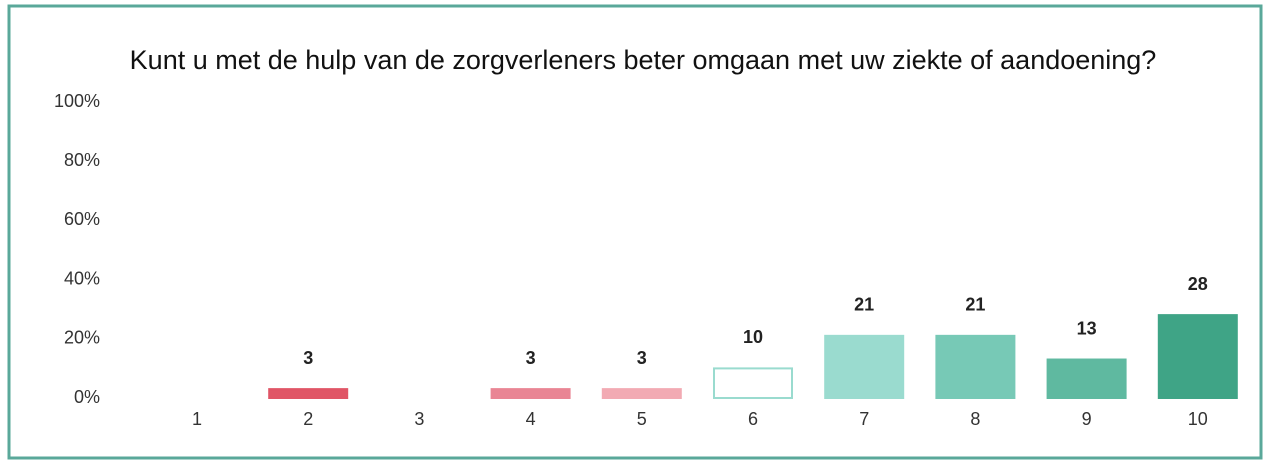 This screenshot has height=463, width=1270. What do you see at coordinates (1198, 284) in the screenshot?
I see `value-label: 28` at bounding box center [1198, 284].